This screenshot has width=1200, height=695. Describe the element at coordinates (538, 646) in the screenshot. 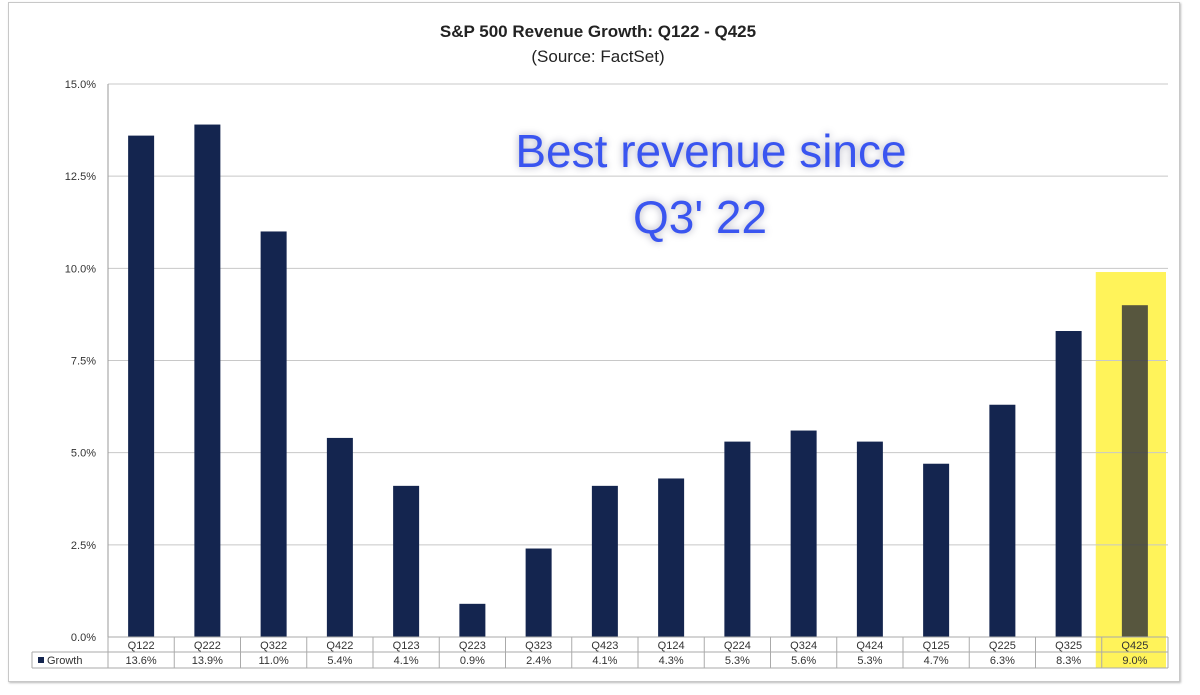

I see `x-tick-label: Q323` at that location.